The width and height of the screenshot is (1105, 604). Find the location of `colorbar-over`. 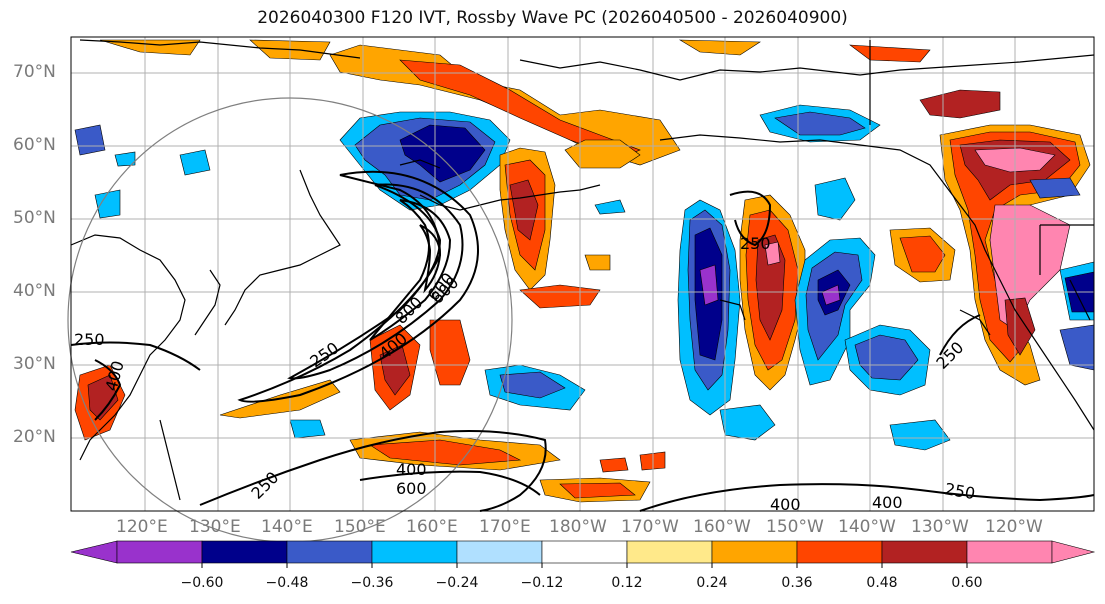

colorbar-over is located at coordinates (1073, 552).